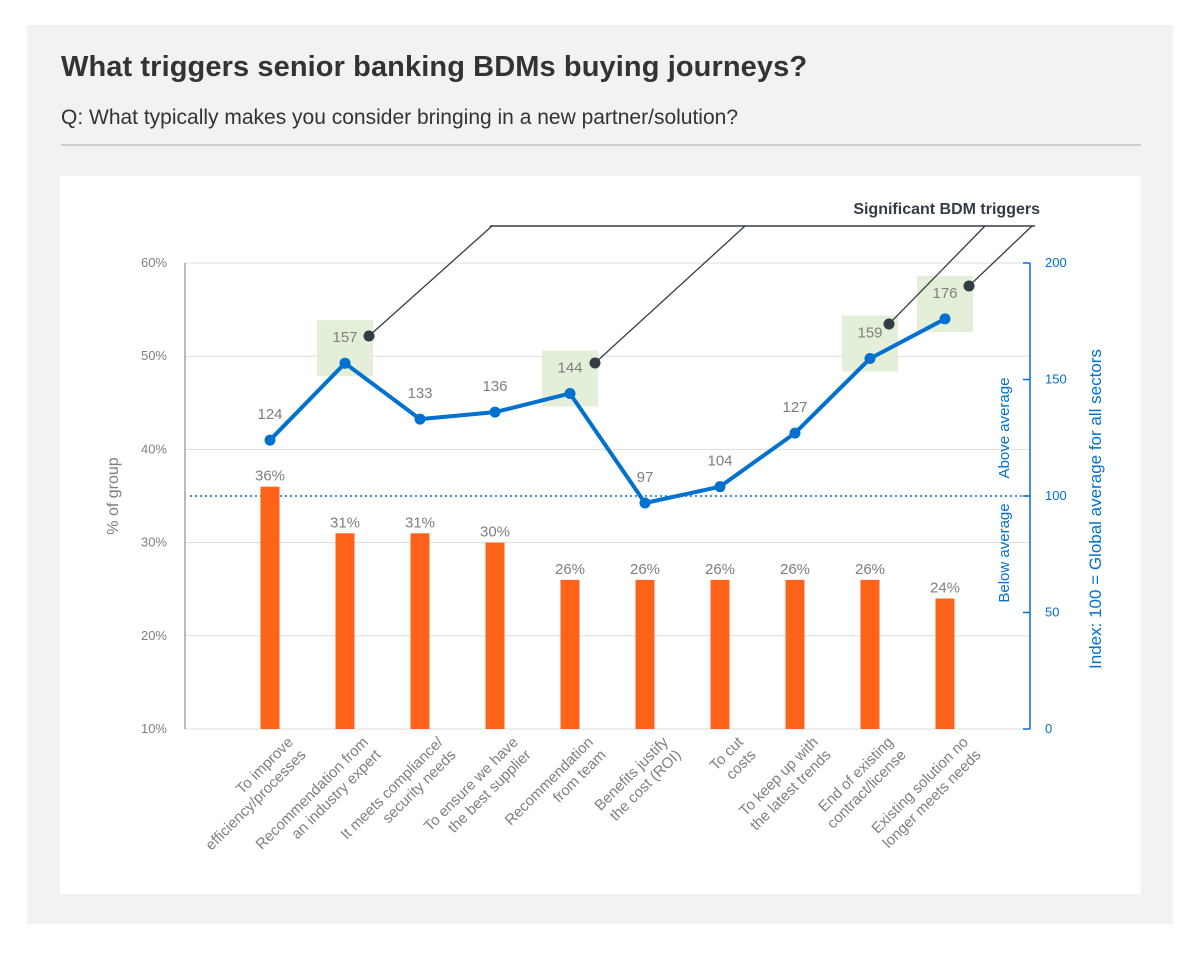 Image resolution: width=1201 pixels, height=953 pixels. Describe the element at coordinates (495, 532) in the screenshot. I see `bar-value-label: 30%` at that location.